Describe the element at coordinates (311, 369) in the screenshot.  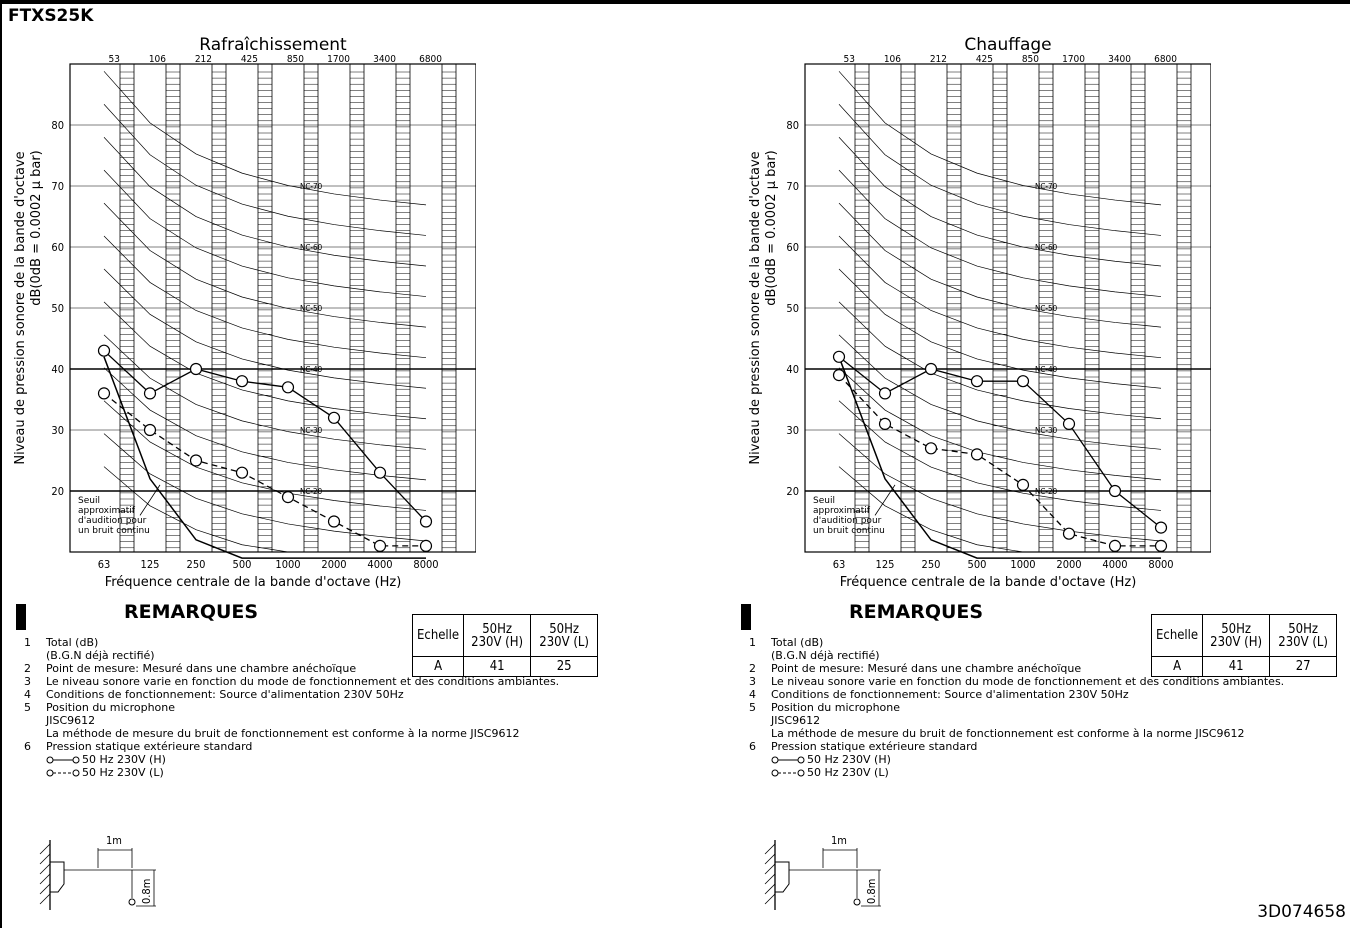
I see `nc-label: NC-40` at that location.